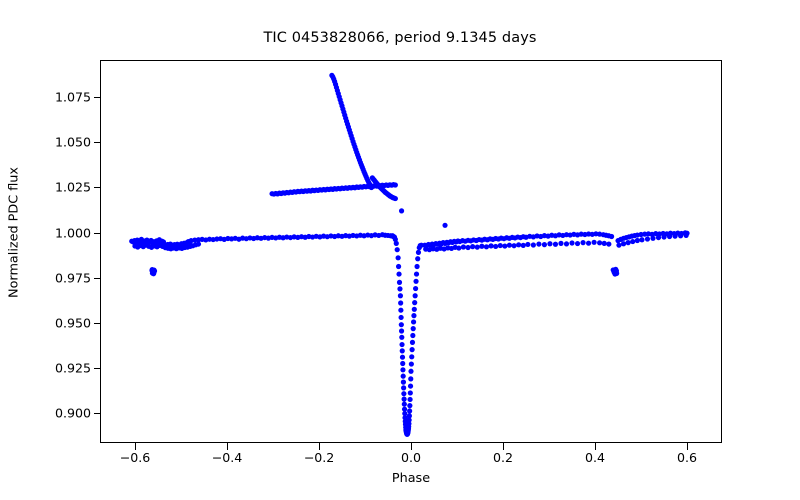  I want to click on series-baseline-flux, so click(409, 239).